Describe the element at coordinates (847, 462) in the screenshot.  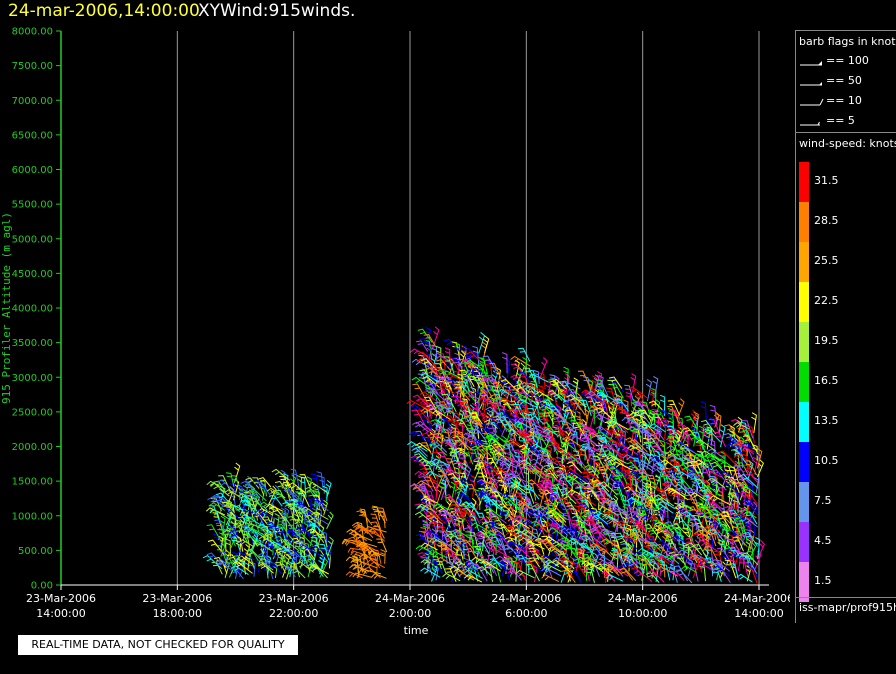
I see `speed-scale-row: 10.5` at that location.